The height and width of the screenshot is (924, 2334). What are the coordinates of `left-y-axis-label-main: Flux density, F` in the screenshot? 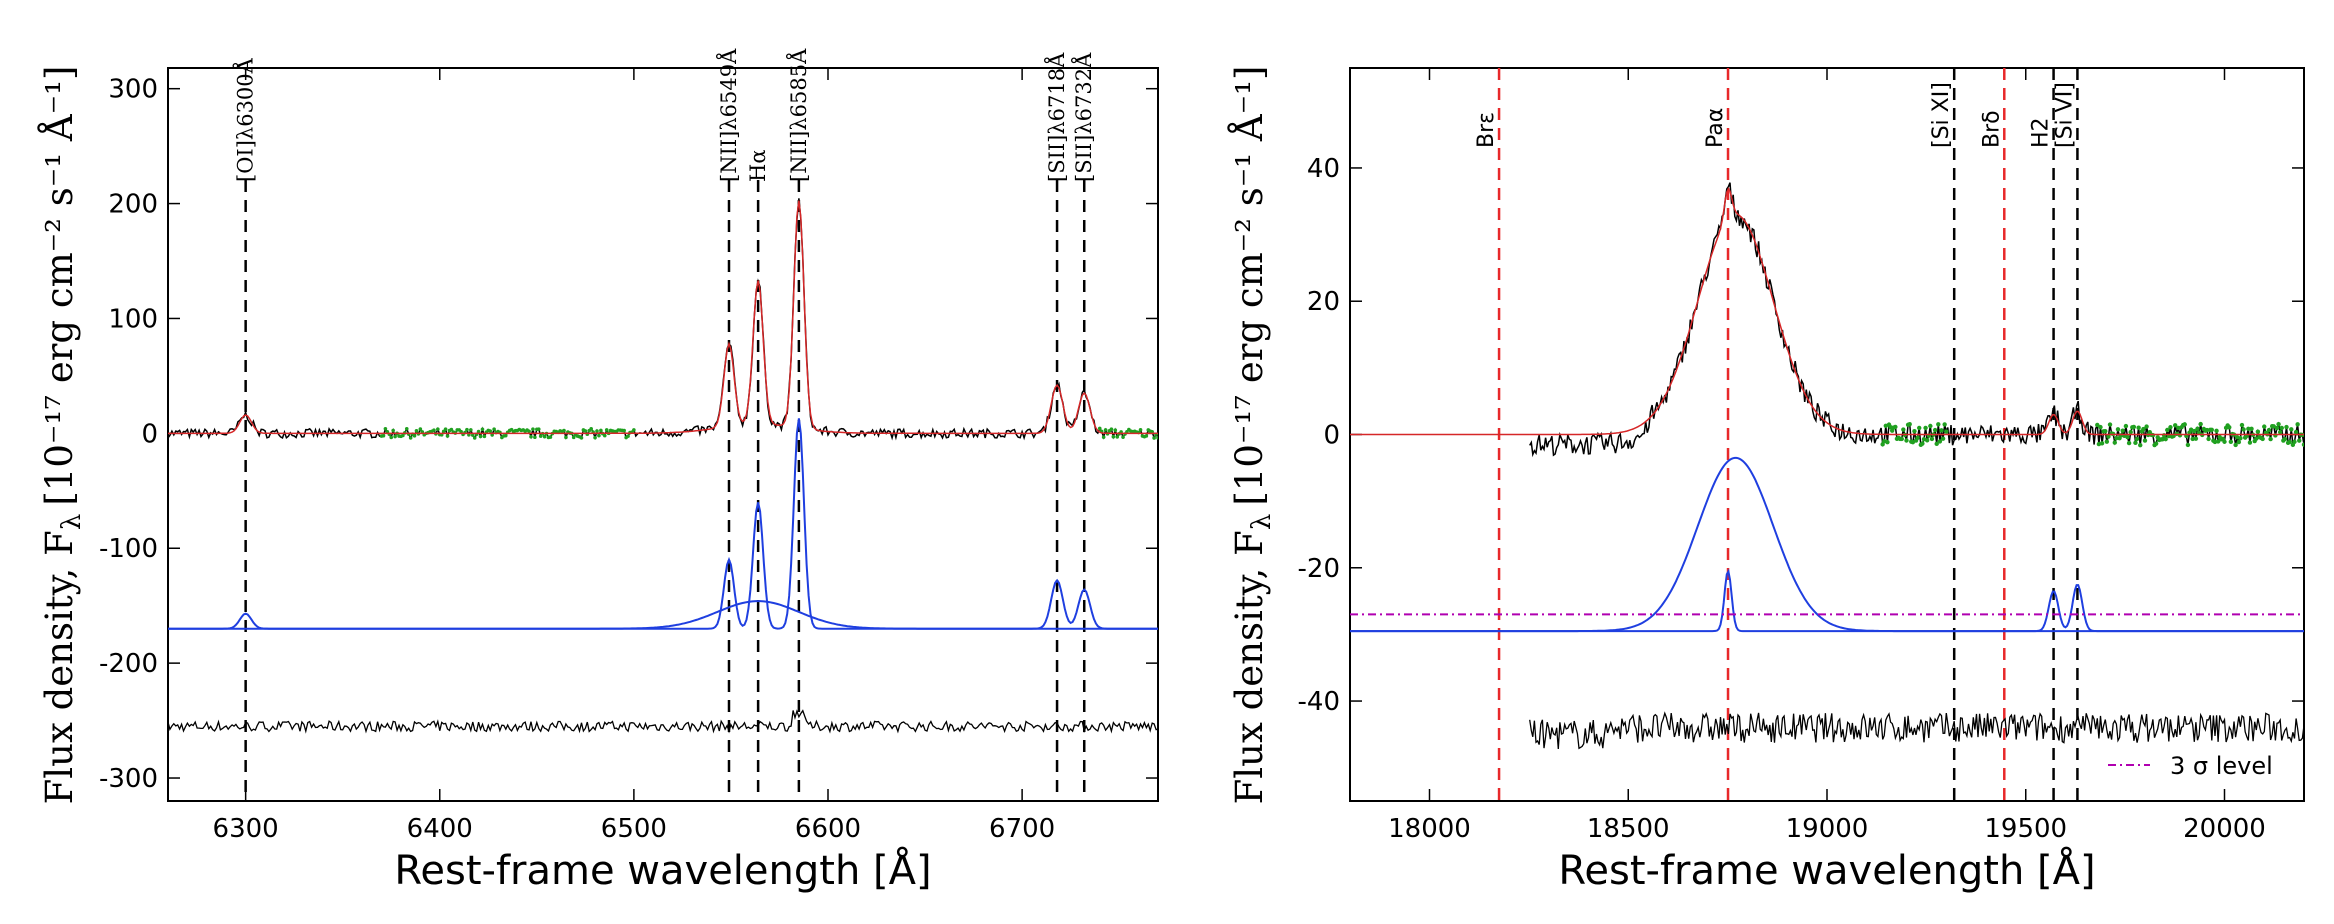 It's located at (59, 667).